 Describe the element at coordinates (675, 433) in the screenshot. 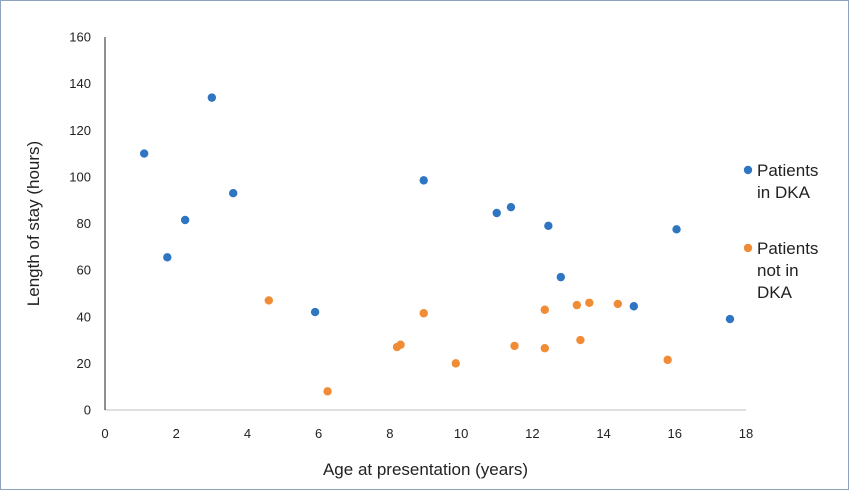

I see `x-tick-label: 16` at that location.